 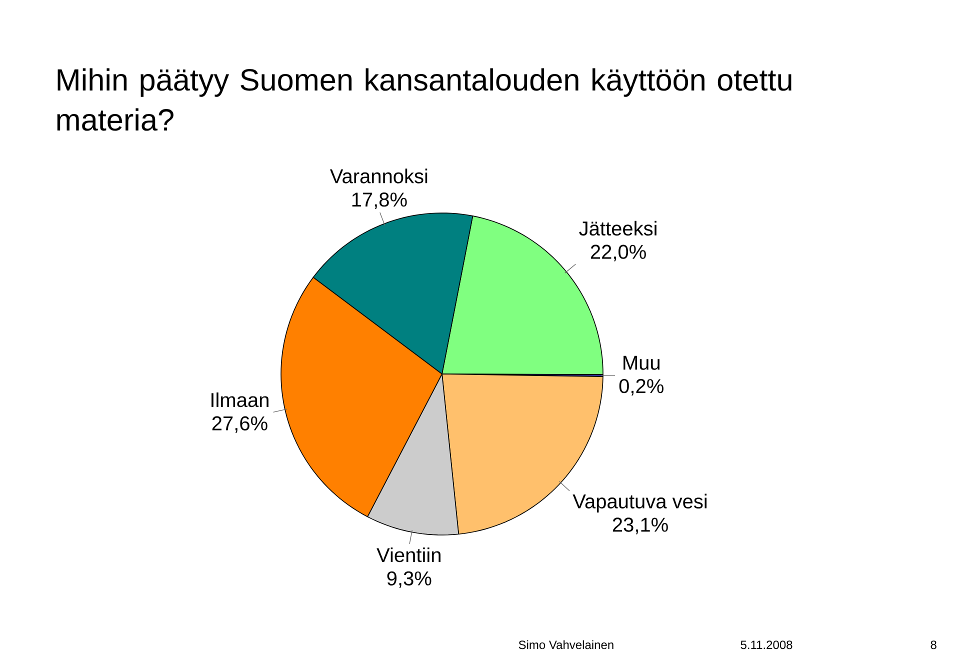 What do you see at coordinates (379, 176) in the screenshot?
I see `slice-label: Varannoksi` at bounding box center [379, 176].